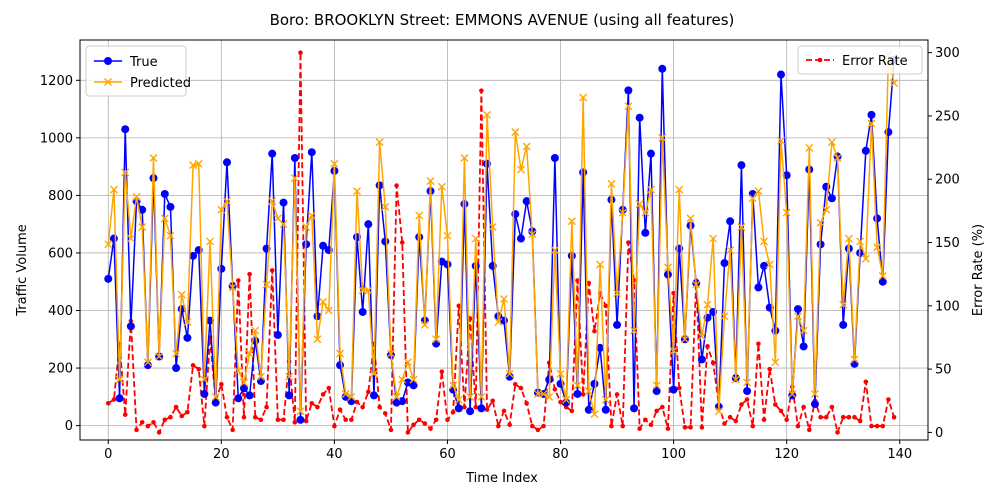 This screenshot has width=1000, height=500. What do you see at coordinates (899, 454) in the screenshot?
I see `x-tick-label: 140` at bounding box center [899, 454].